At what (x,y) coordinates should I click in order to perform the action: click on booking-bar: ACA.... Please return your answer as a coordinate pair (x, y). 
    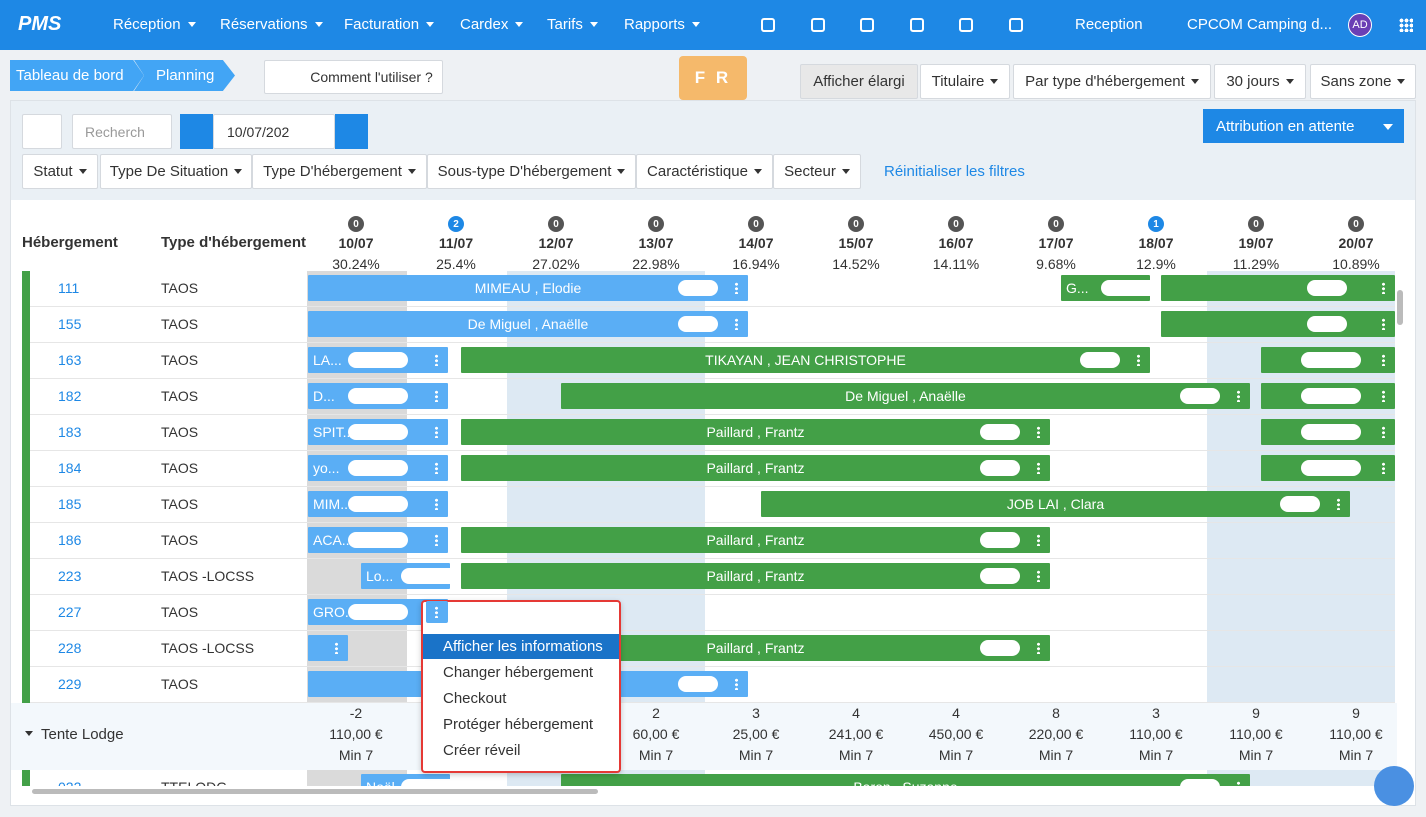
    Looking at the image, I should click on (378, 540).